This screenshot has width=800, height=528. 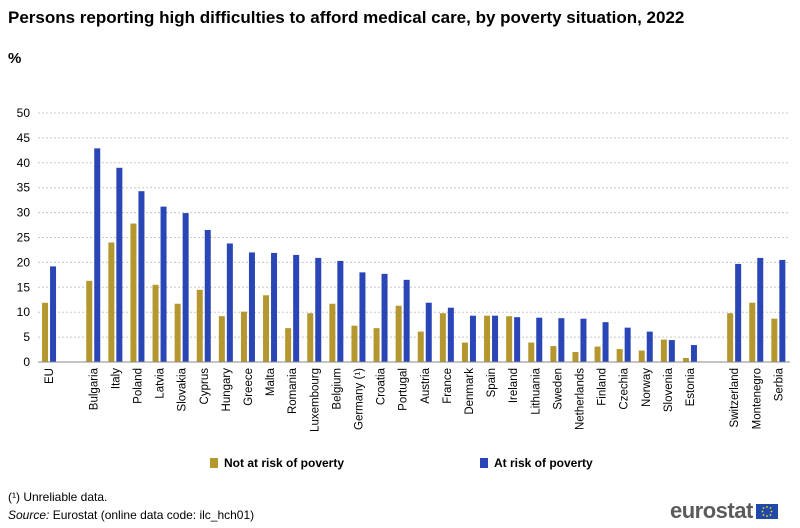 I want to click on x-tick-label: Finland, so click(x=603, y=387).